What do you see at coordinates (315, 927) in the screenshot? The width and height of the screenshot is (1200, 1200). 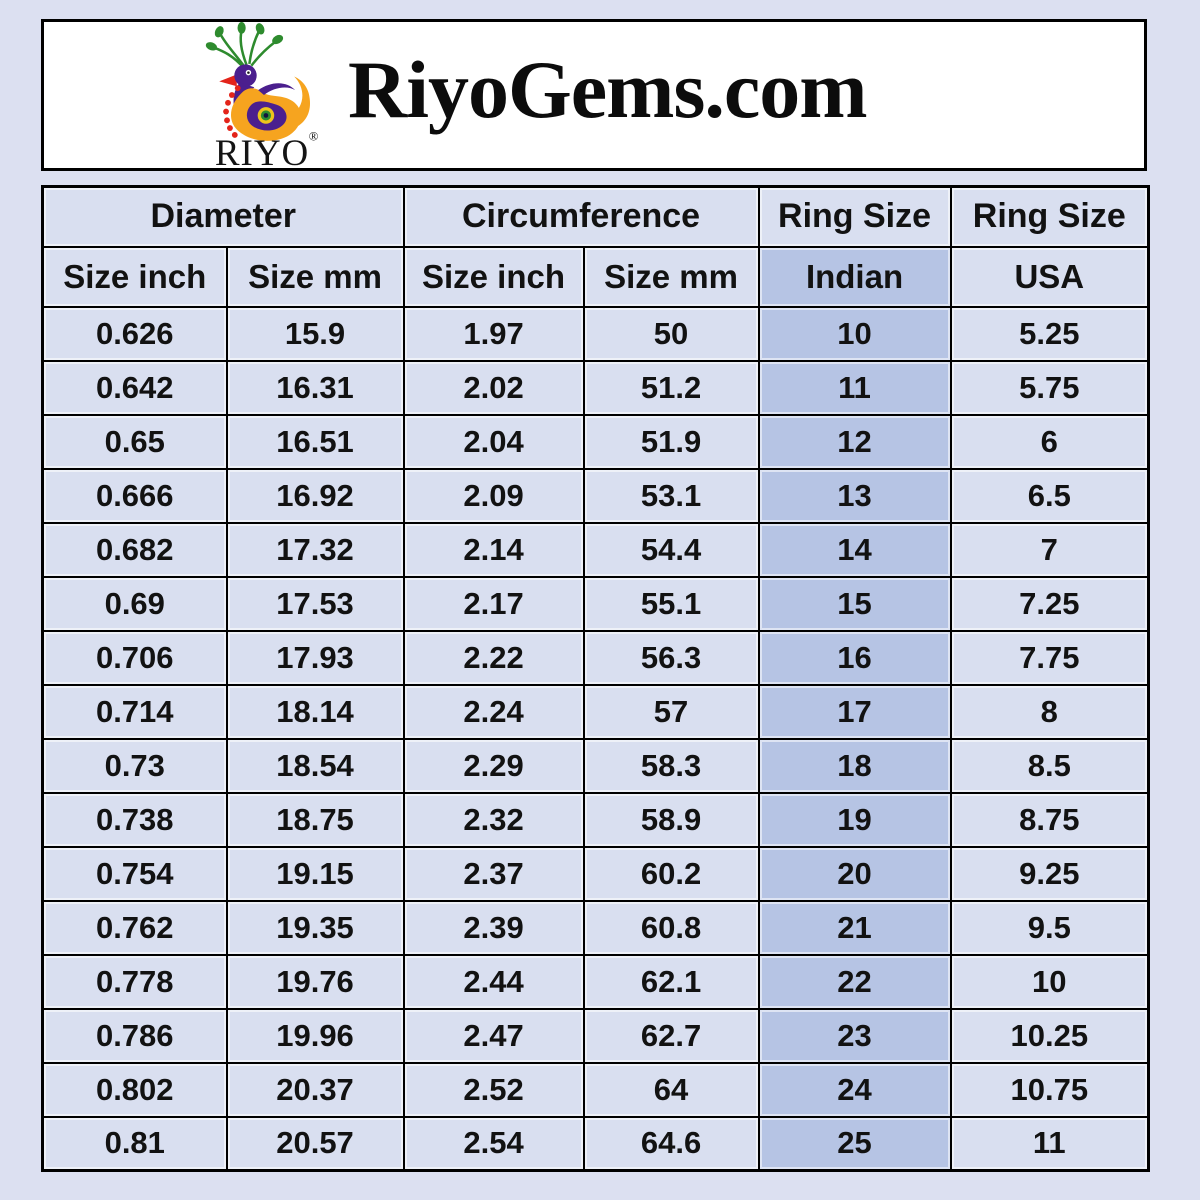 I see `table-cell: 19.35` at bounding box center [315, 927].